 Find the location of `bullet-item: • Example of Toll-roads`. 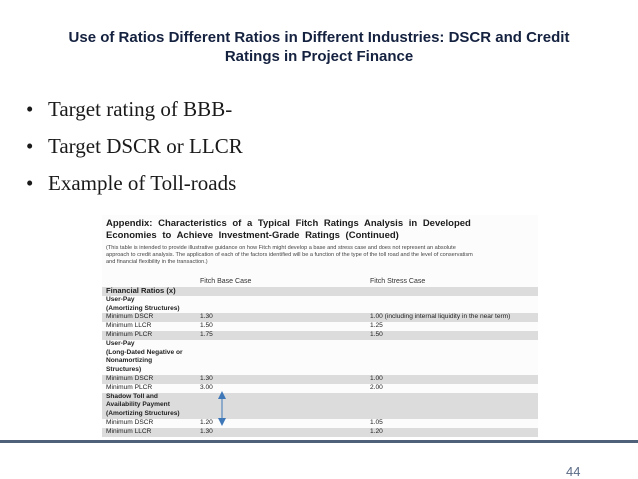

bullet-item: • Example of Toll-roads is located at coordinates (134, 188).